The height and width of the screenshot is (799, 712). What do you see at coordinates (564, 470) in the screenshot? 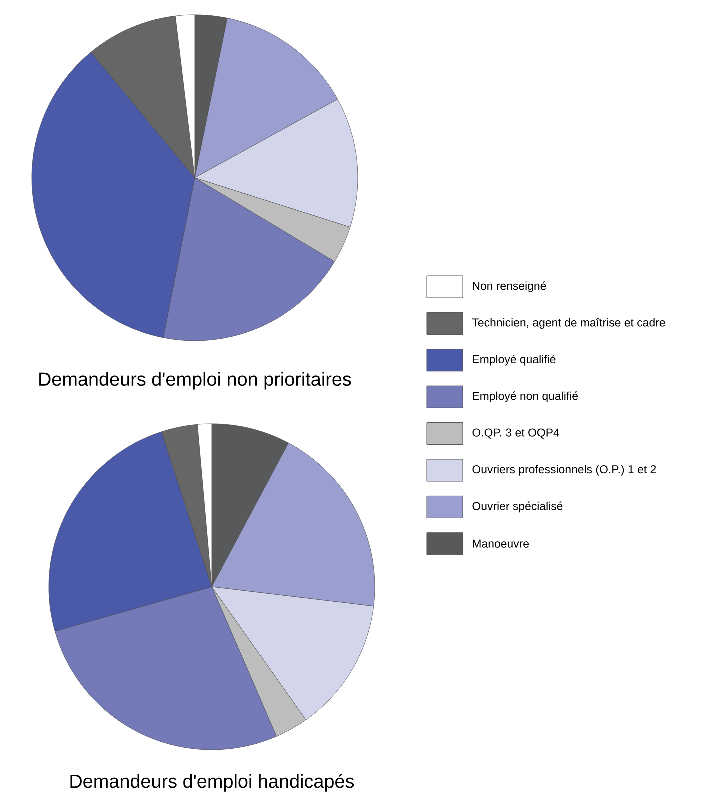
I see `legend-label: Ouvriers professionnels (O.P.) 1 et 2` at bounding box center [564, 470].